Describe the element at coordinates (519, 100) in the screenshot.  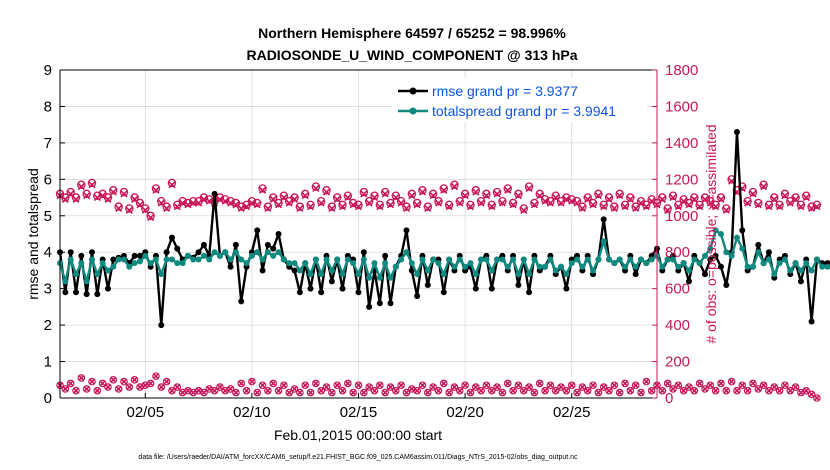
I see `legend-box` at that location.